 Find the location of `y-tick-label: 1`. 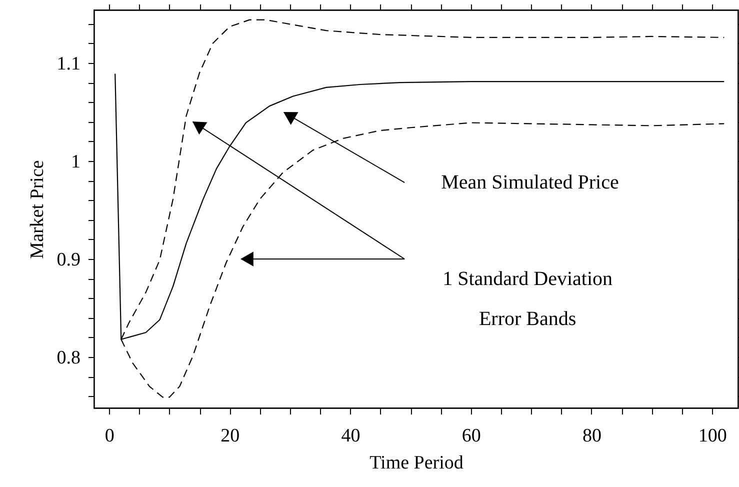

y-tick-label: 1 is located at coordinates (75, 161).